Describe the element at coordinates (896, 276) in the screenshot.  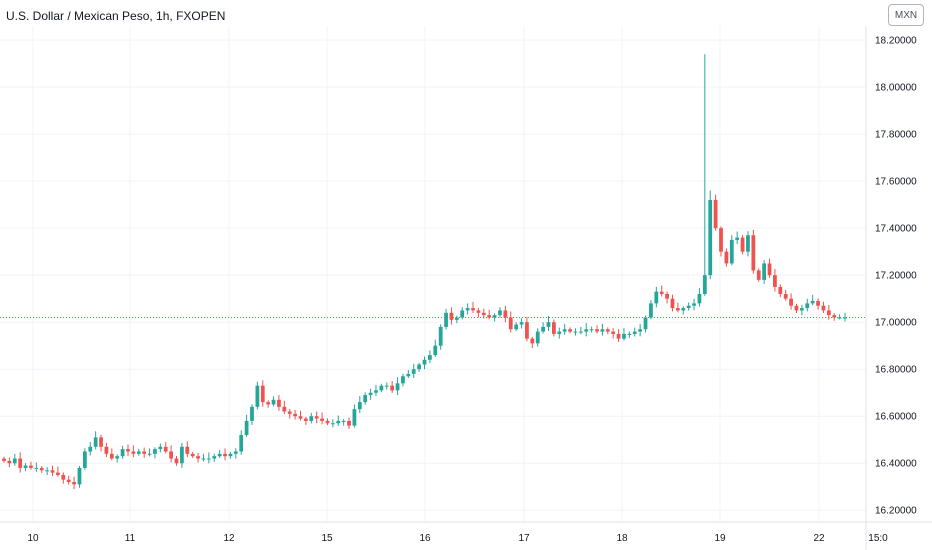
I see `price-tick-label: 17.20000` at that location.